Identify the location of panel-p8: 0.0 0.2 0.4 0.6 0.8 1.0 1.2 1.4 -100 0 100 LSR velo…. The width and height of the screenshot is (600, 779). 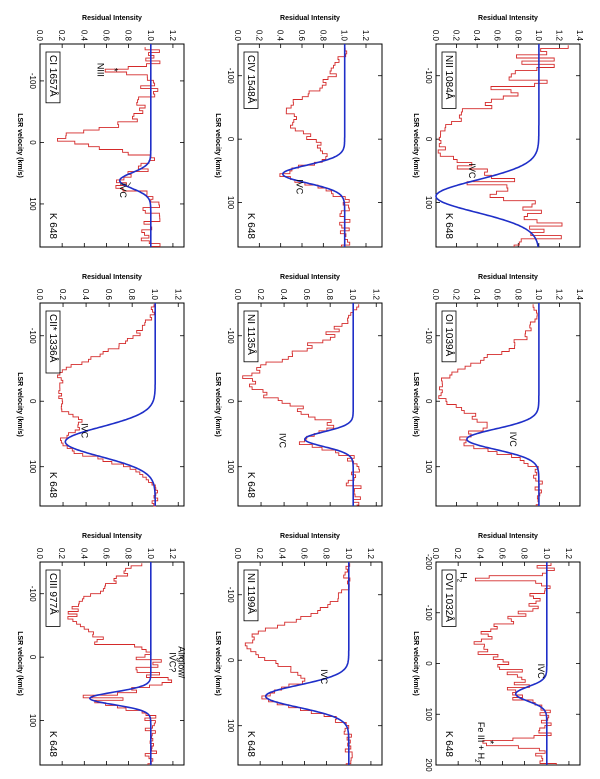
(498, 390).